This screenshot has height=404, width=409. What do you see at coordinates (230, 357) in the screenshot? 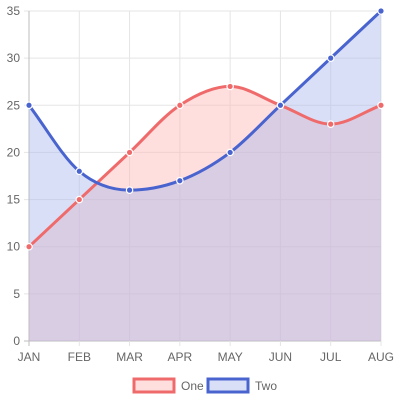
I see `x-tick-label: MAY` at bounding box center [230, 357].